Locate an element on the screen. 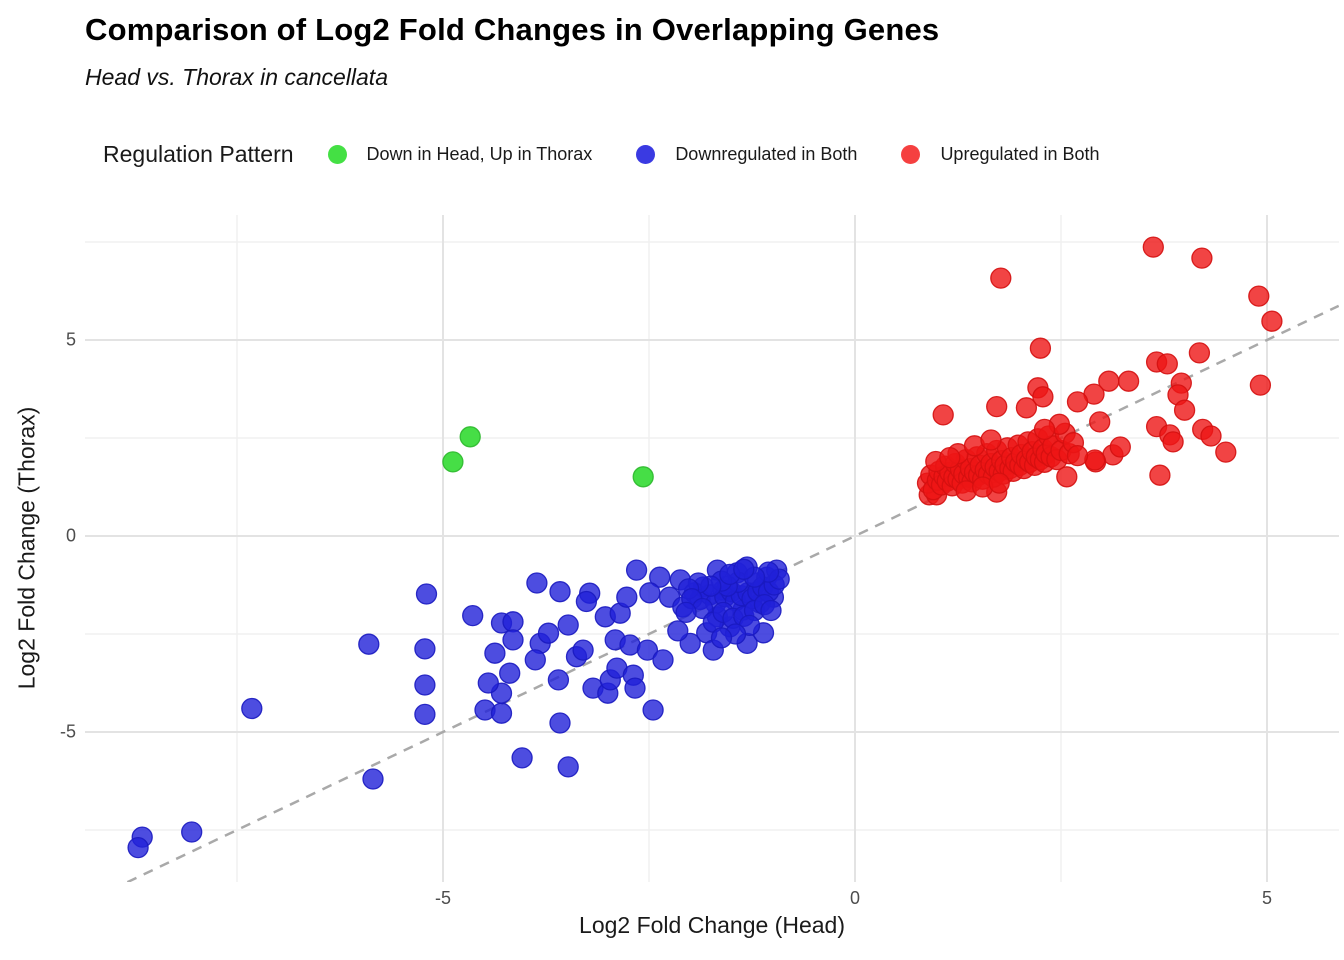  legend-item-2: Upregulated in Both is located at coordinates (1000, 154).